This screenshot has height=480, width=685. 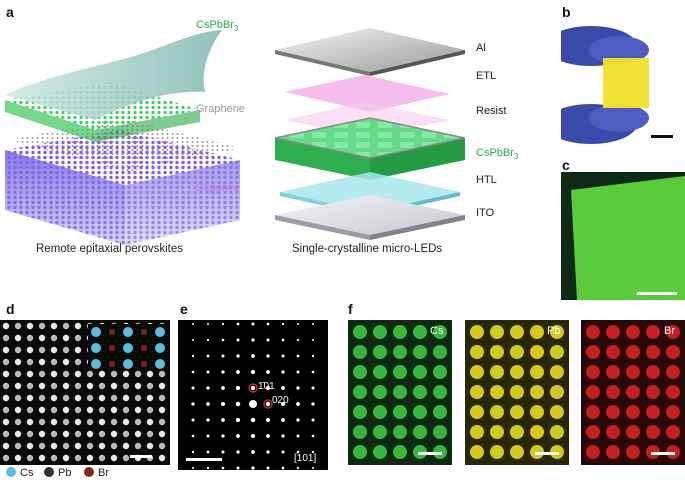 What do you see at coordinates (280, 400) in the screenshot?
I see `spot-label-2: 020` at bounding box center [280, 400].